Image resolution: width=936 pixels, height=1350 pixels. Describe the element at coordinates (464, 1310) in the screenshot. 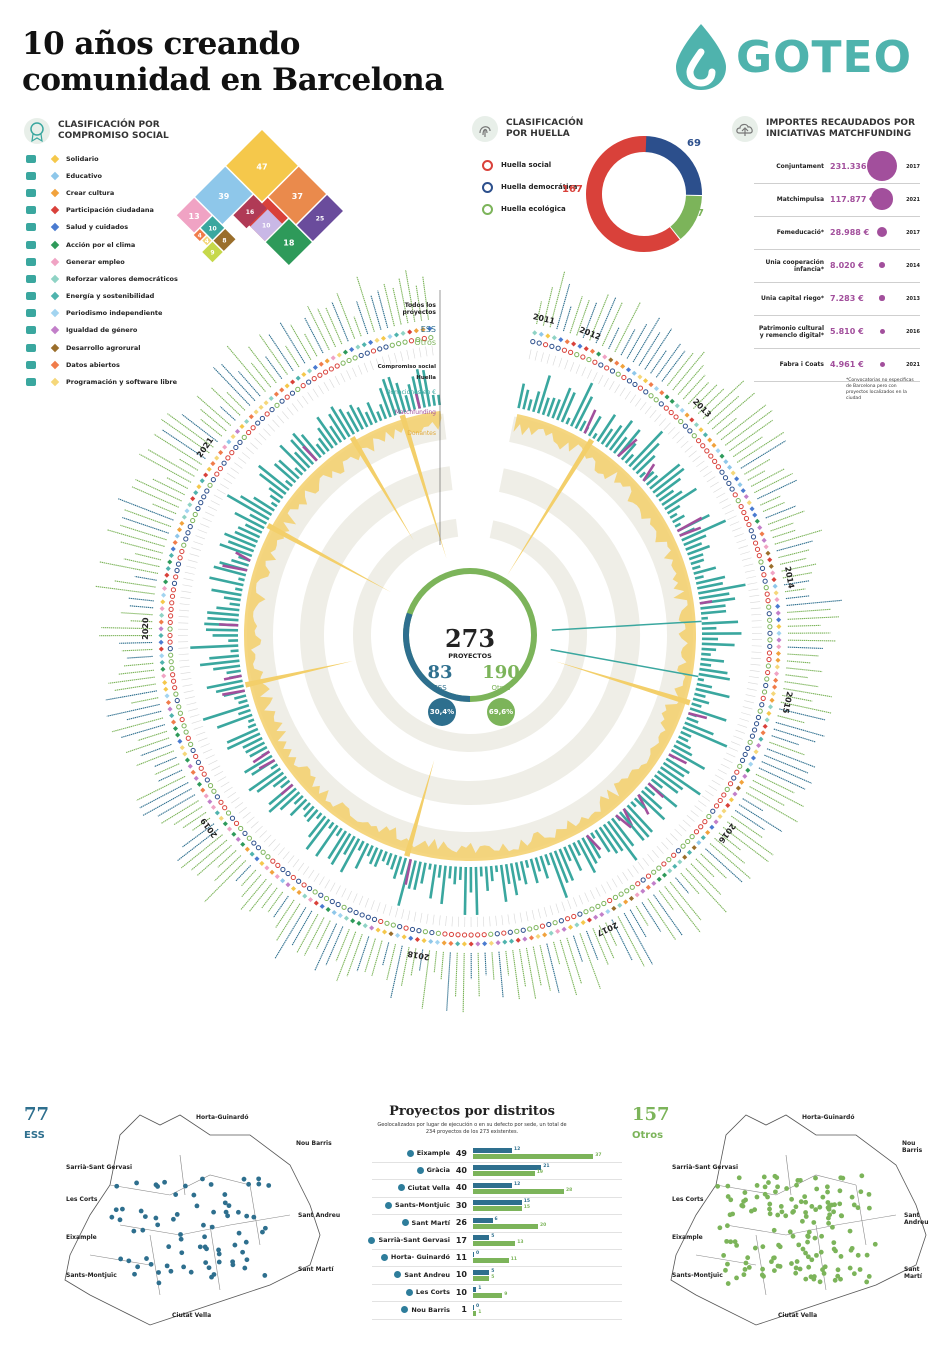

I see `district-total: 1` at that location.